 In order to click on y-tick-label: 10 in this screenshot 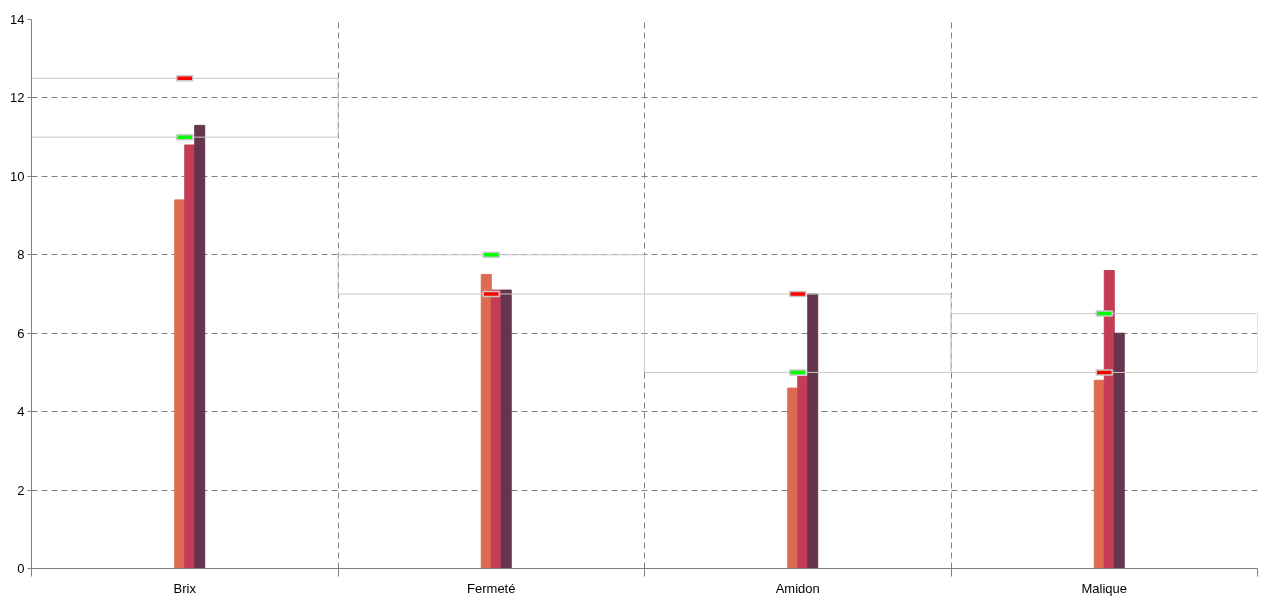, I will do `click(17, 176)`.